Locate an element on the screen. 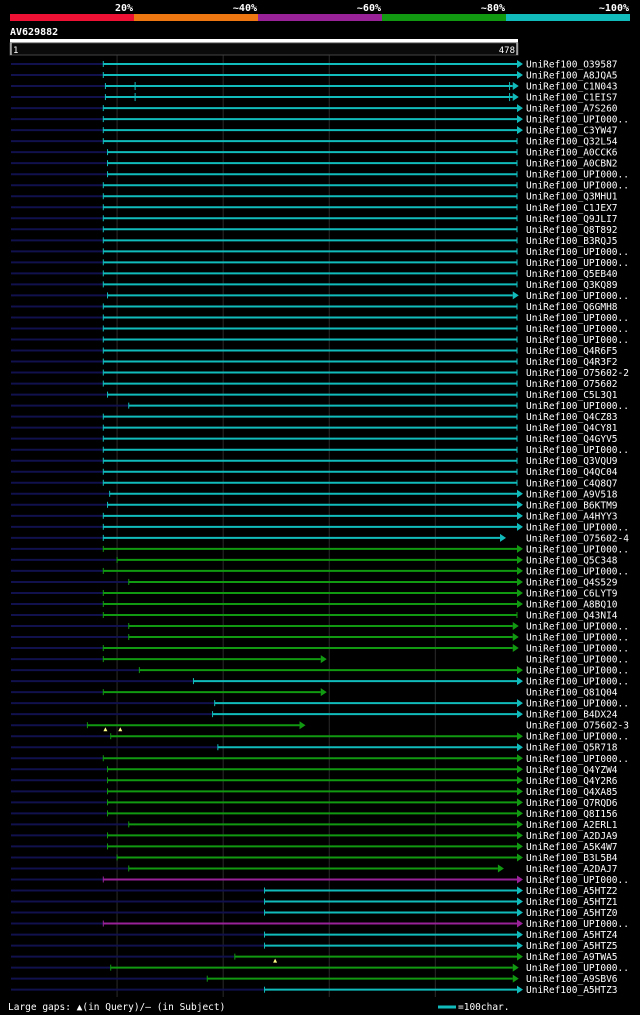  hit-row: UniRef100_O75602-4 is located at coordinates (320, 538).